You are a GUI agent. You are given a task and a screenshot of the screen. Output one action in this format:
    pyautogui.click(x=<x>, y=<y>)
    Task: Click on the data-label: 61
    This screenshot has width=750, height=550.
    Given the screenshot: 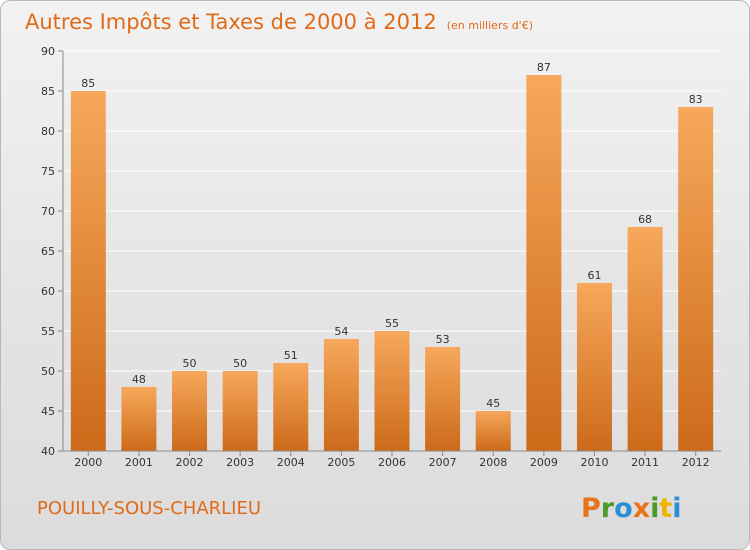 What is the action you would take?
    pyautogui.click(x=594, y=275)
    